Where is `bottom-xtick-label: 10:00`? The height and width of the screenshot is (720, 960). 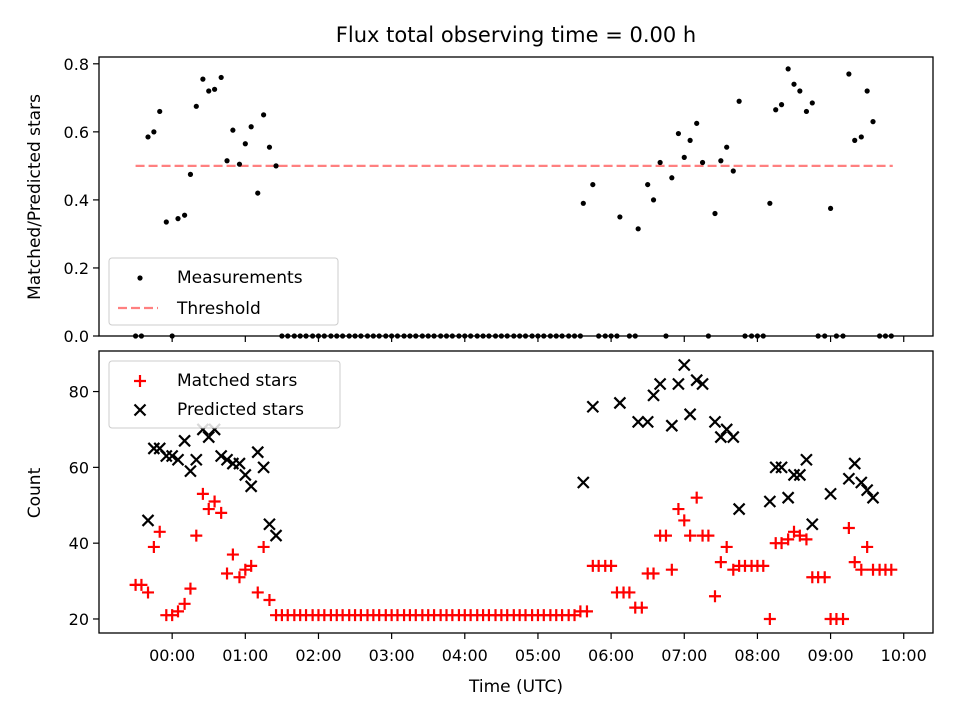
bottom-xtick-label: 10:00 is located at coordinates (904, 655).